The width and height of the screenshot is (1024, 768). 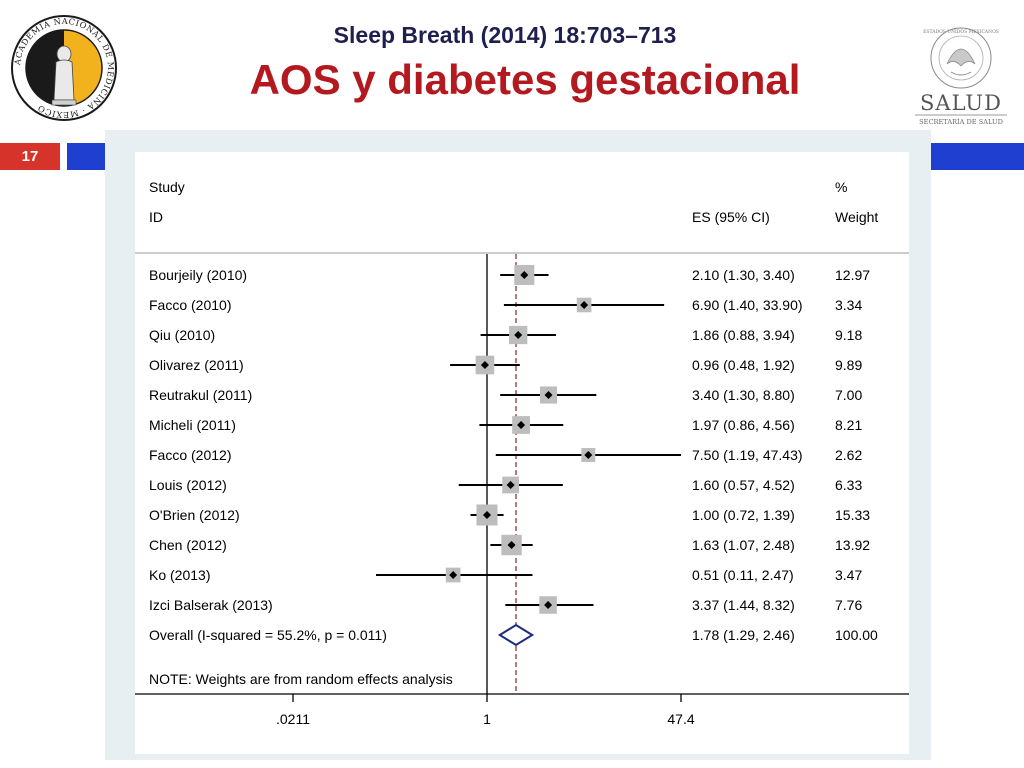 I want to click on blue-band-right, so click(x=977, y=156).